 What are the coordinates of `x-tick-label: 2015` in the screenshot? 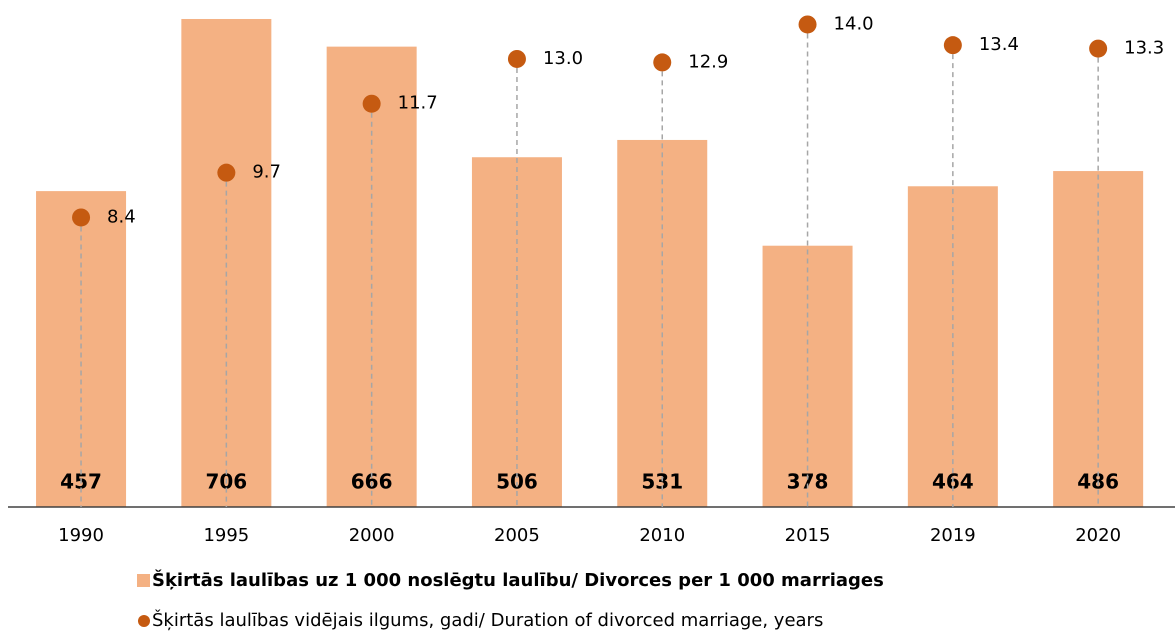 It's located at (808, 535).